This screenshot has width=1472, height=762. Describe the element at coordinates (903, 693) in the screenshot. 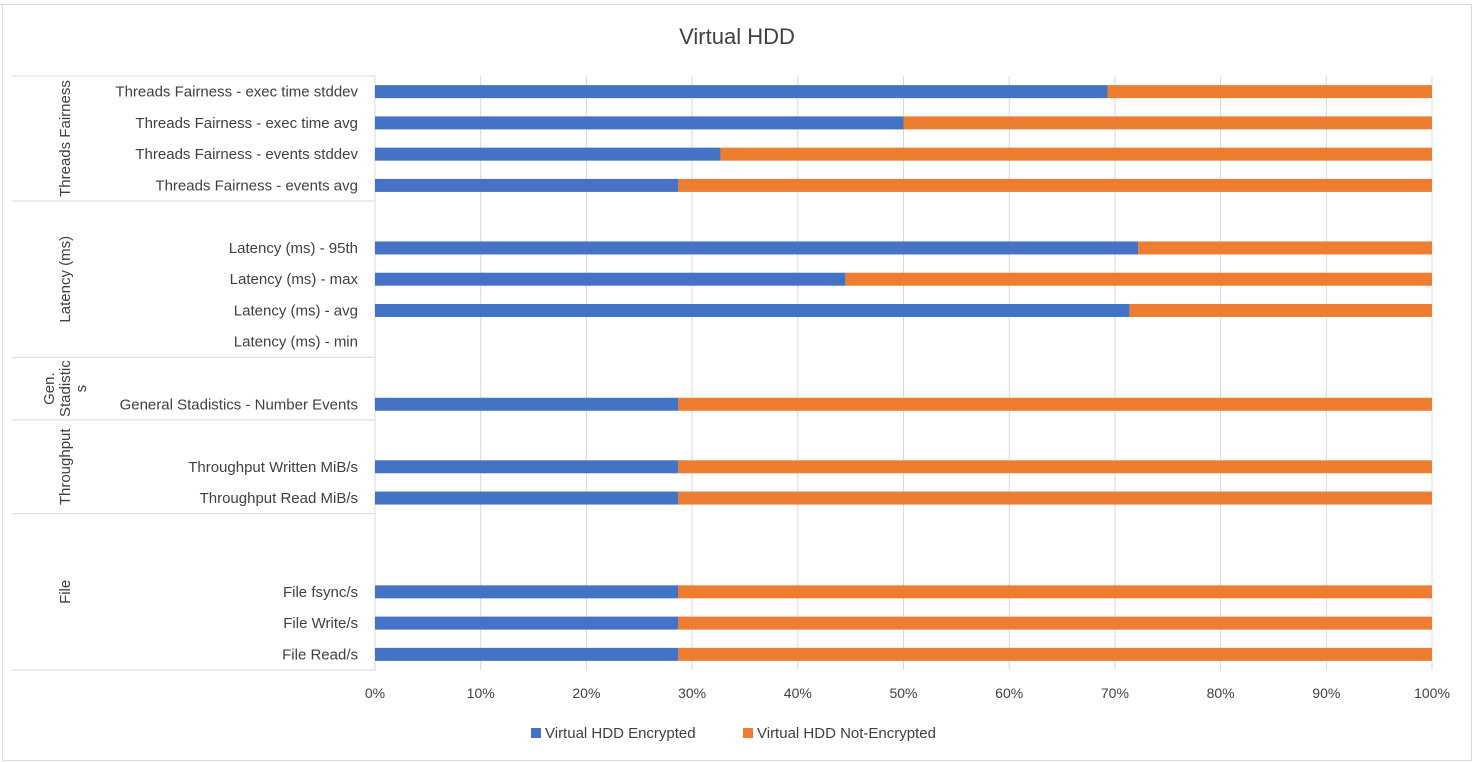

I see `x-tick-label: 50%` at that location.